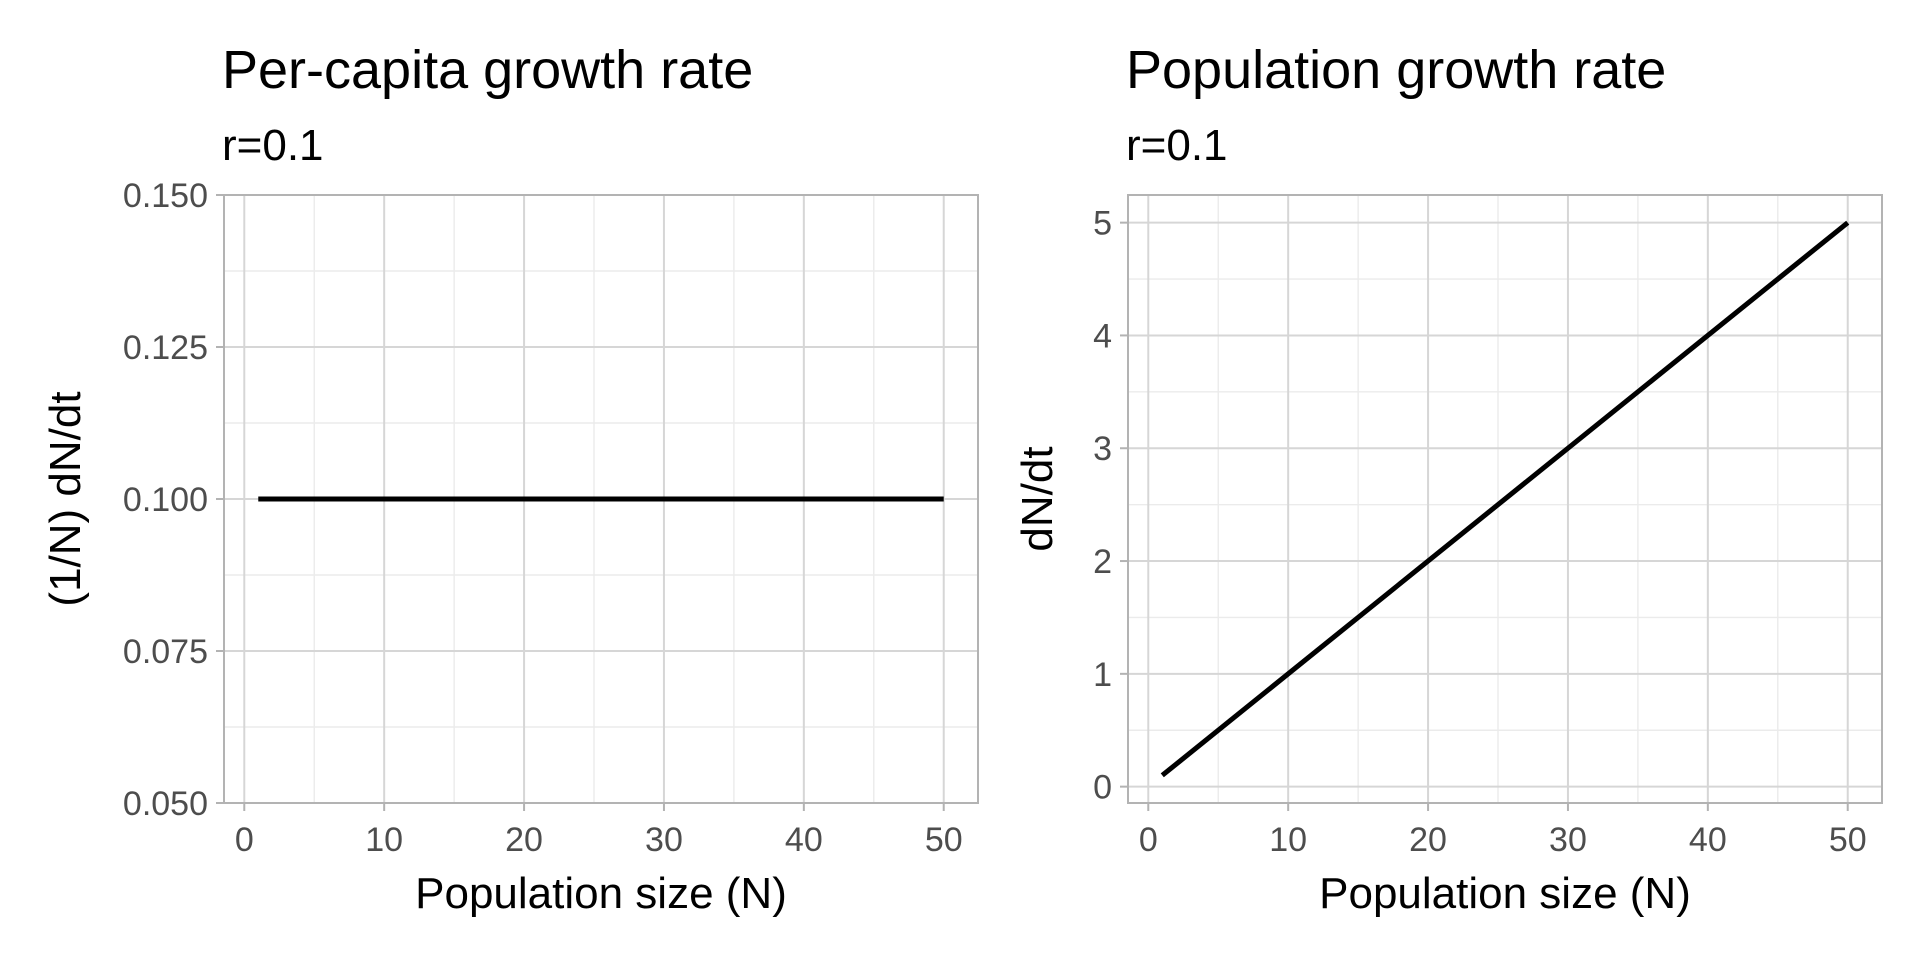 This screenshot has width=1920, height=960. What do you see at coordinates (165, 804) in the screenshot?
I see `y-tick-label: 0.050` at bounding box center [165, 804].